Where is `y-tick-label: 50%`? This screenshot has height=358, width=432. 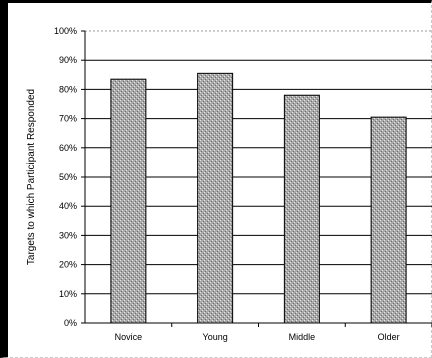 y-tick-label: 50% is located at coordinates (68, 177).